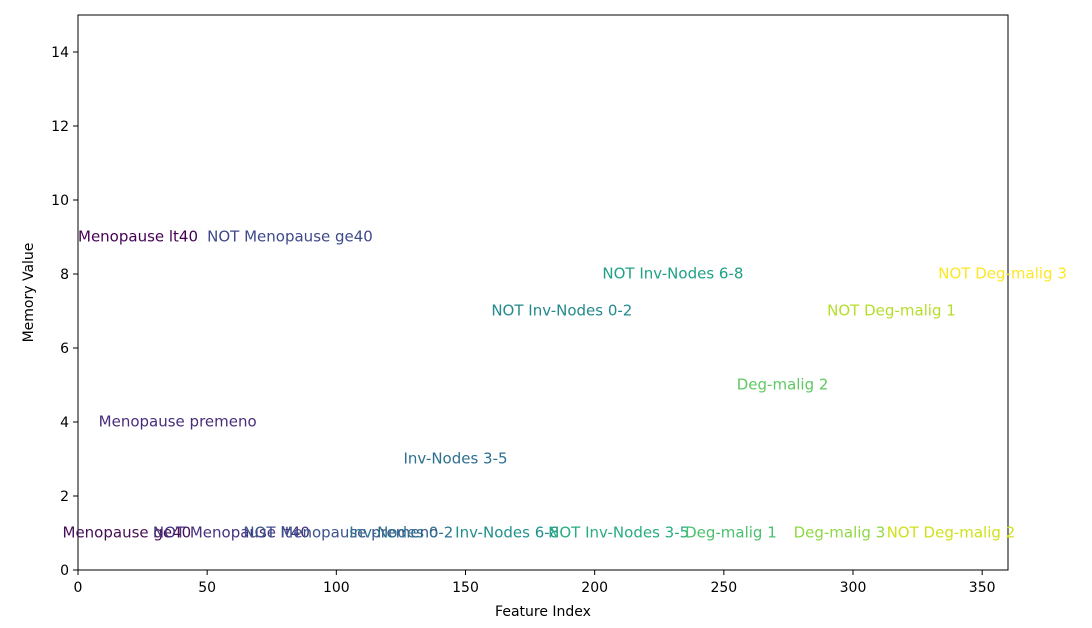  I want to click on point-label: Inv-Nodes 6-8, so click(507, 533).